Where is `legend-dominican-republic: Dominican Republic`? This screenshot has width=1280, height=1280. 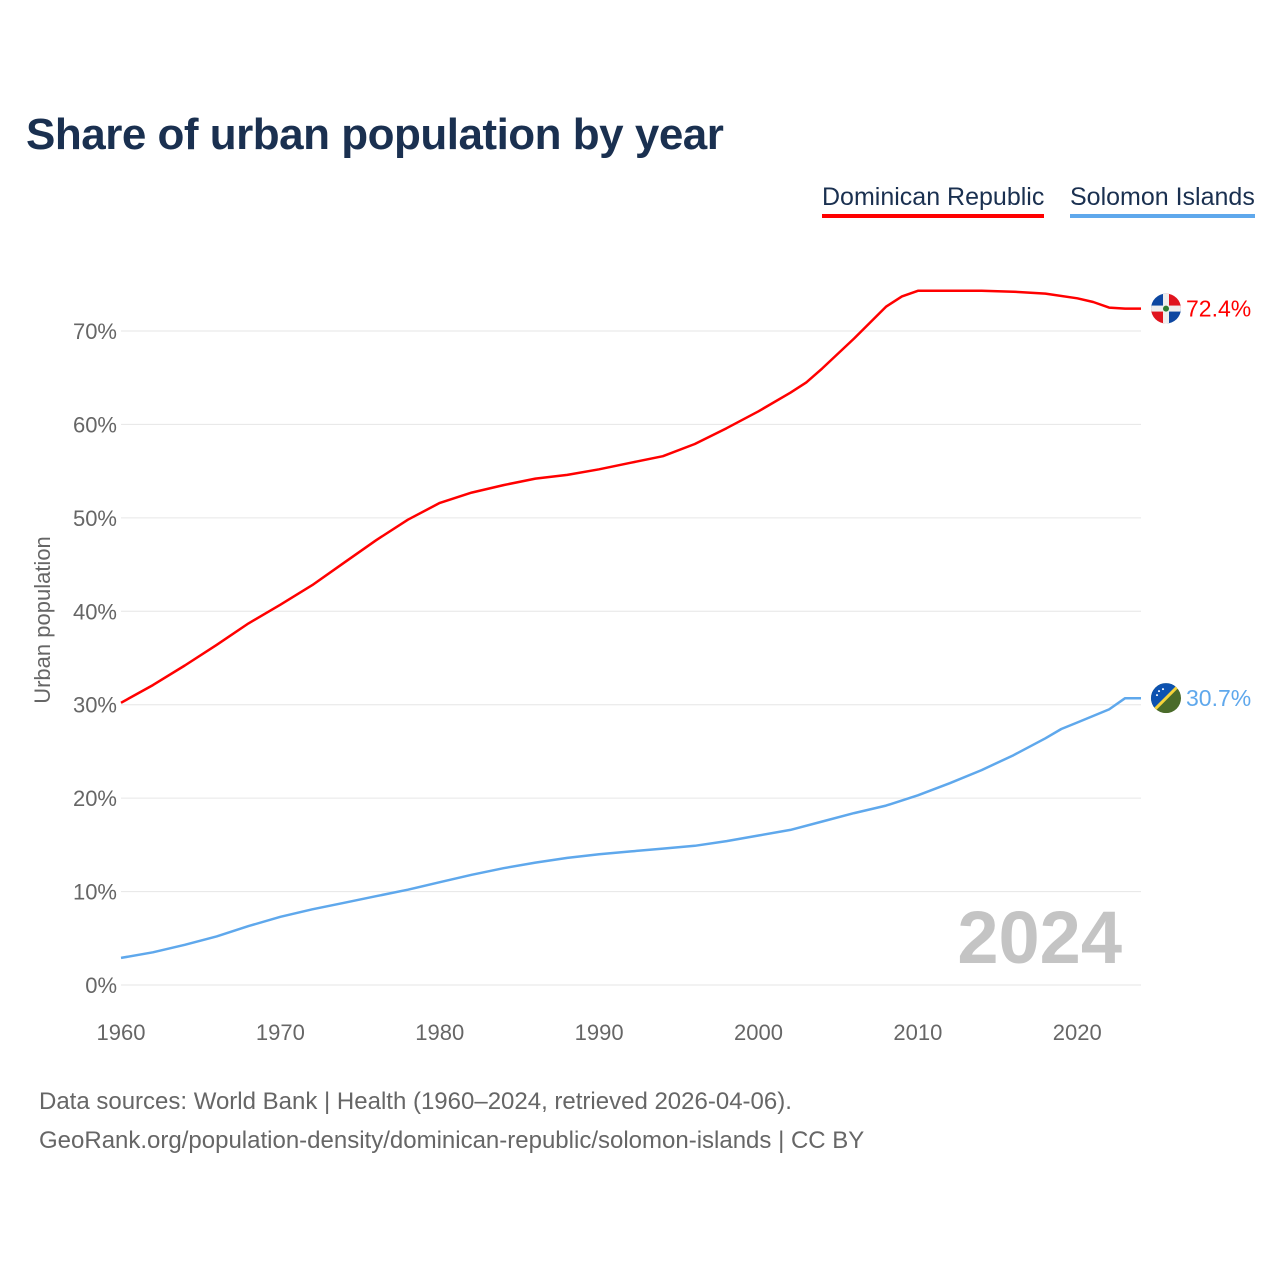
legend-dominican-republic: Dominican Republic is located at coordinates (933, 200).